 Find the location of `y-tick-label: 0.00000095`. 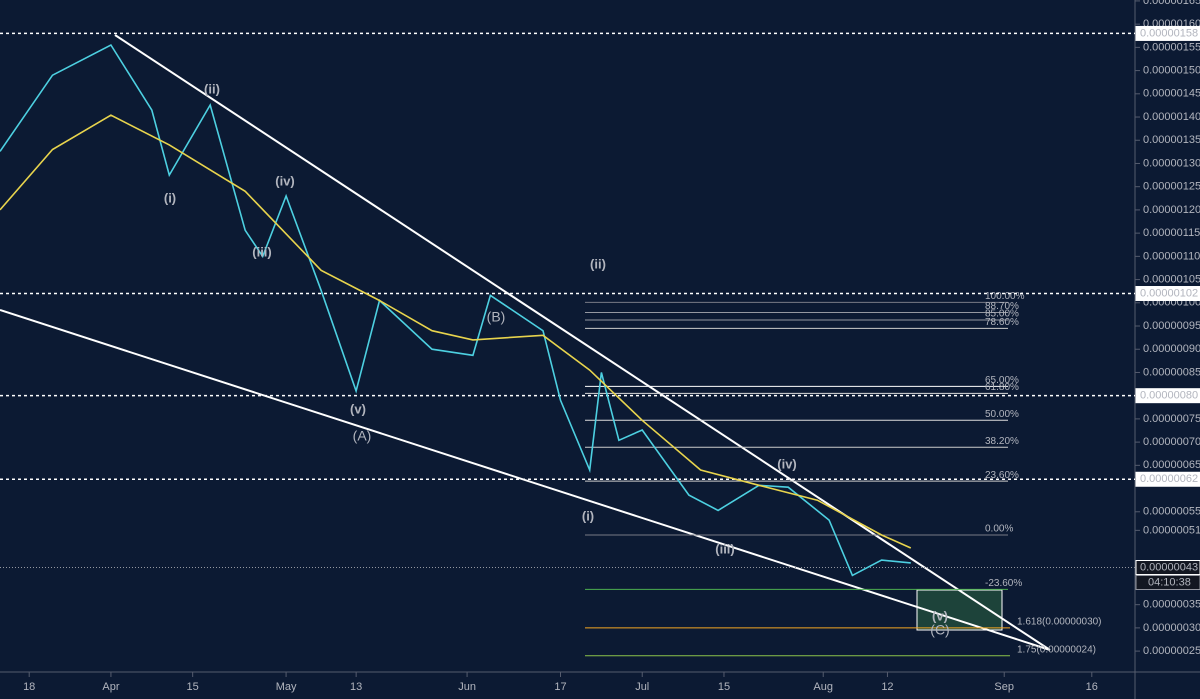

y-tick-label: 0.00000095 is located at coordinates (1171, 326).